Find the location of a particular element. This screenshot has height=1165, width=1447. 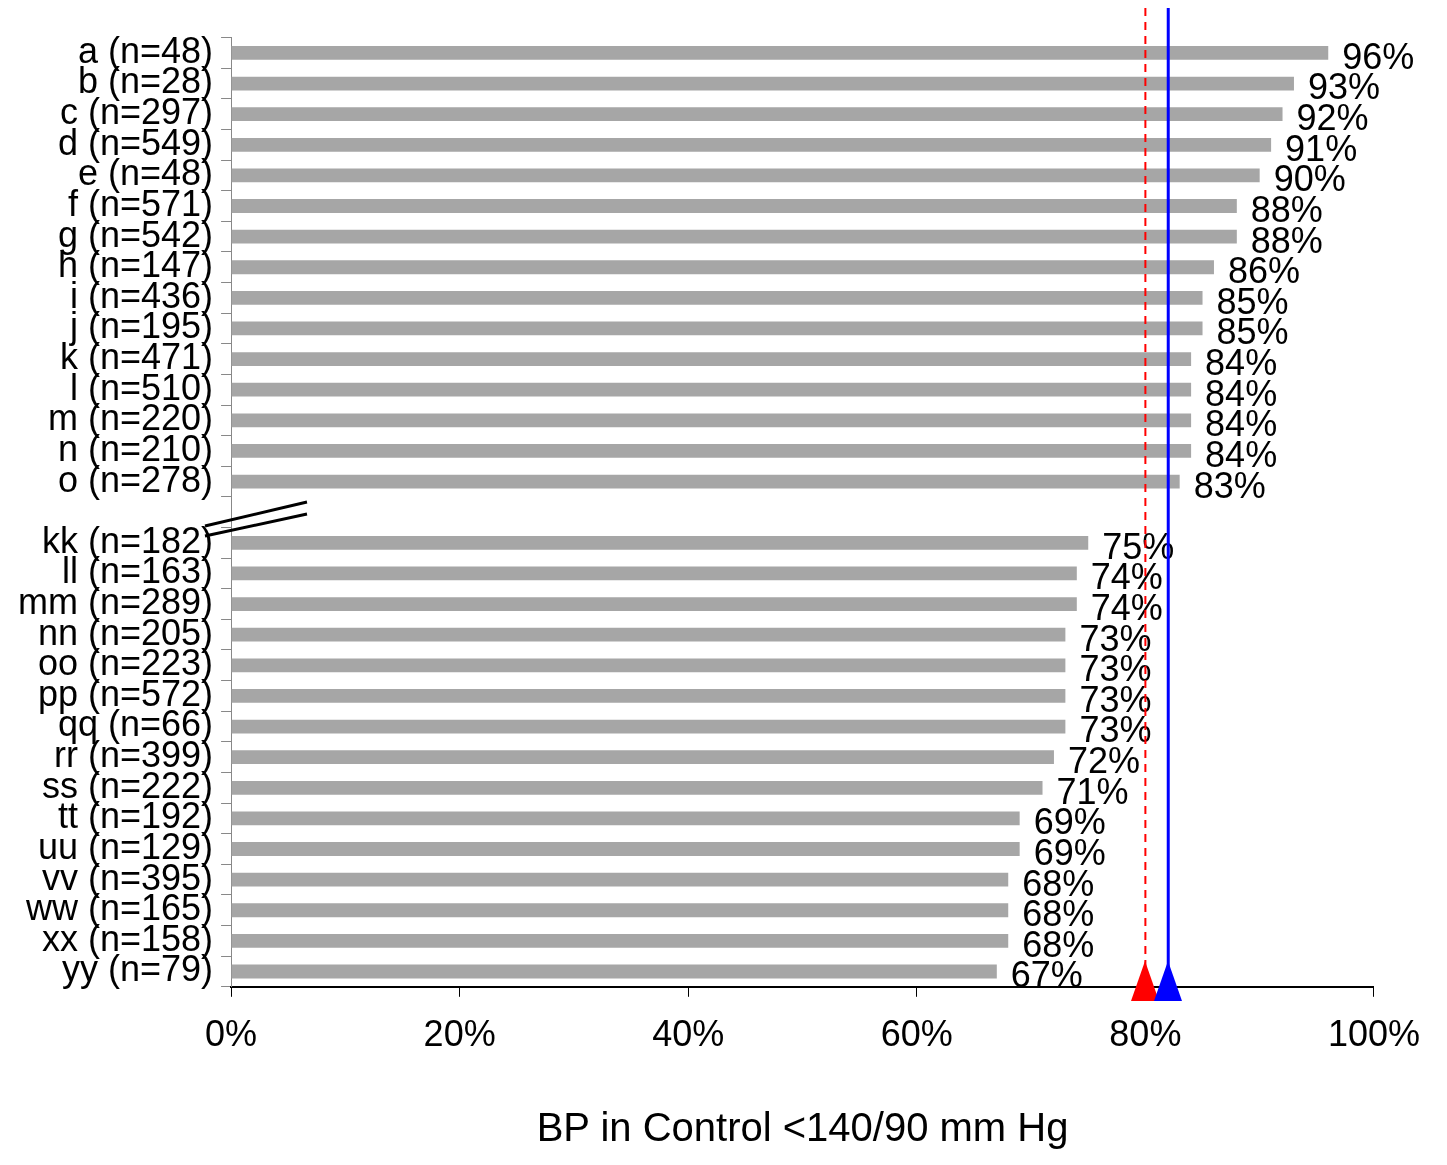

x-tick-label: 60% is located at coordinates (916, 1034).